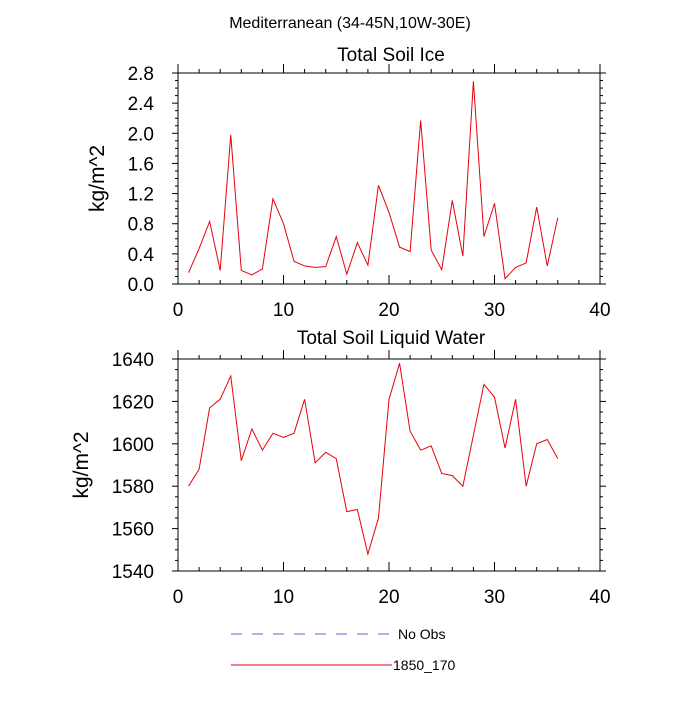 The width and height of the screenshot is (700, 705). I want to click on y-tick-label: 1580, so click(133, 487).